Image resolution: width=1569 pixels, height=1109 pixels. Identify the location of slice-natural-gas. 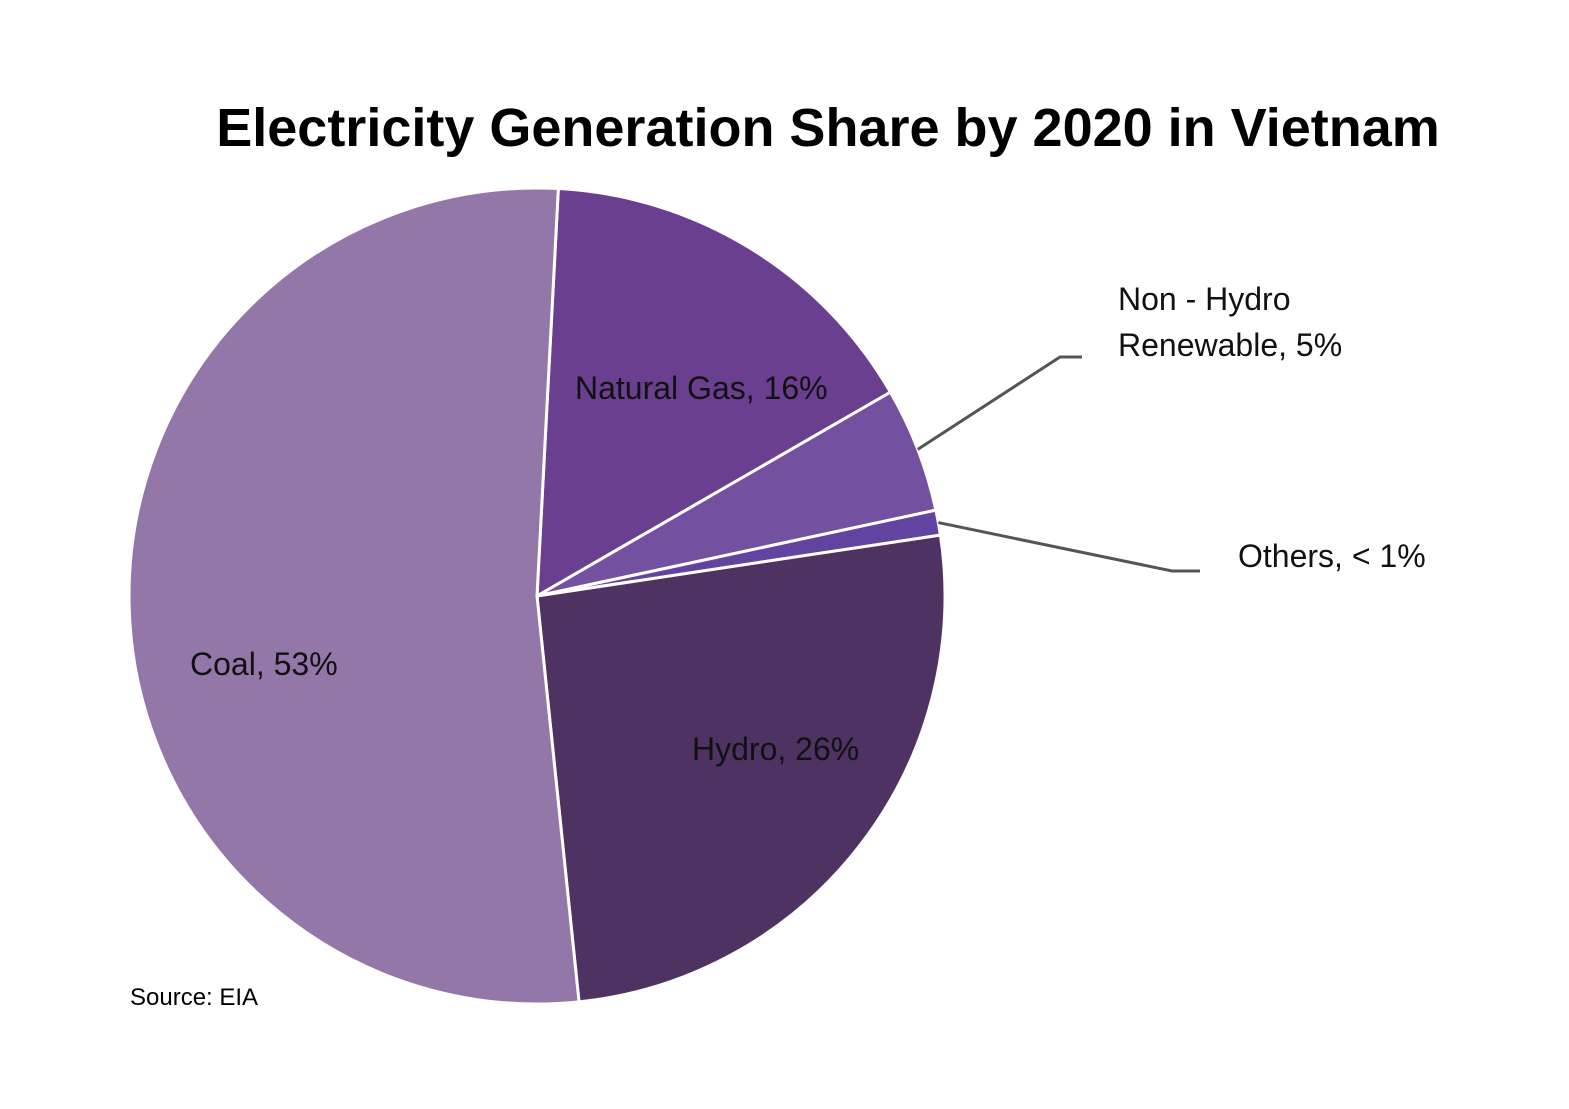
(714, 392).